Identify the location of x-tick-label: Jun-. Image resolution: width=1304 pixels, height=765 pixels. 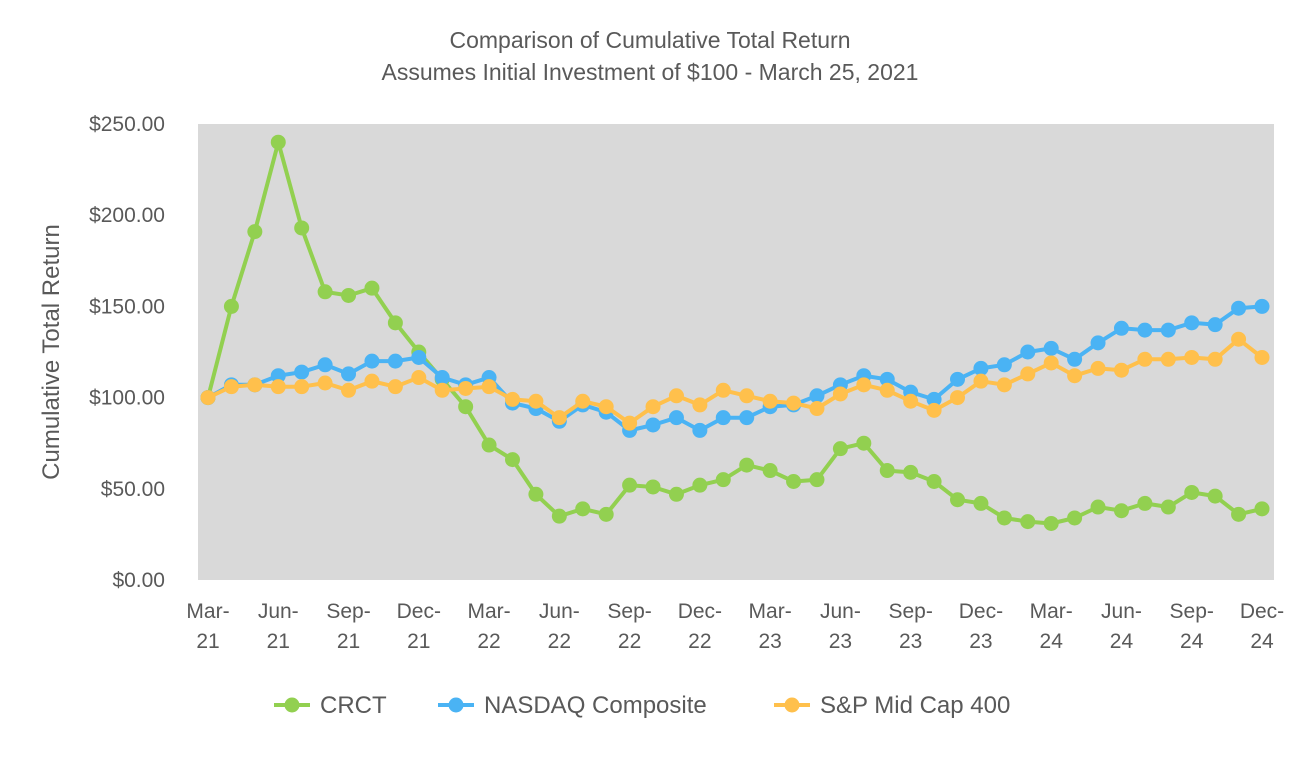
(840, 611).